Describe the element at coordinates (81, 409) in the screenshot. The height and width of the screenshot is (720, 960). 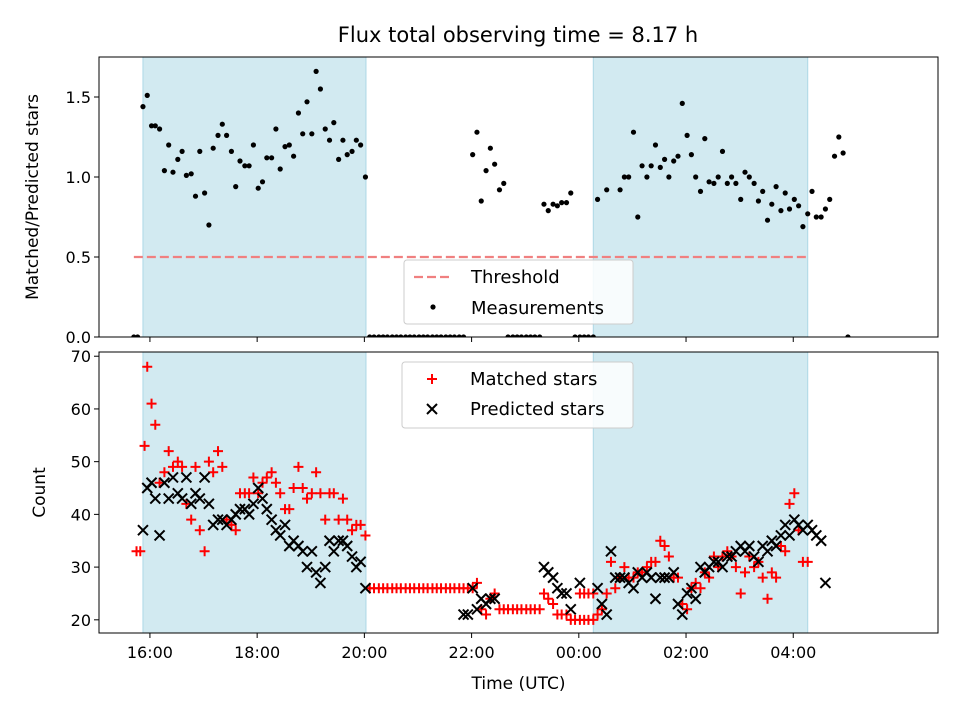
I see `y-tick-label: 60` at that location.